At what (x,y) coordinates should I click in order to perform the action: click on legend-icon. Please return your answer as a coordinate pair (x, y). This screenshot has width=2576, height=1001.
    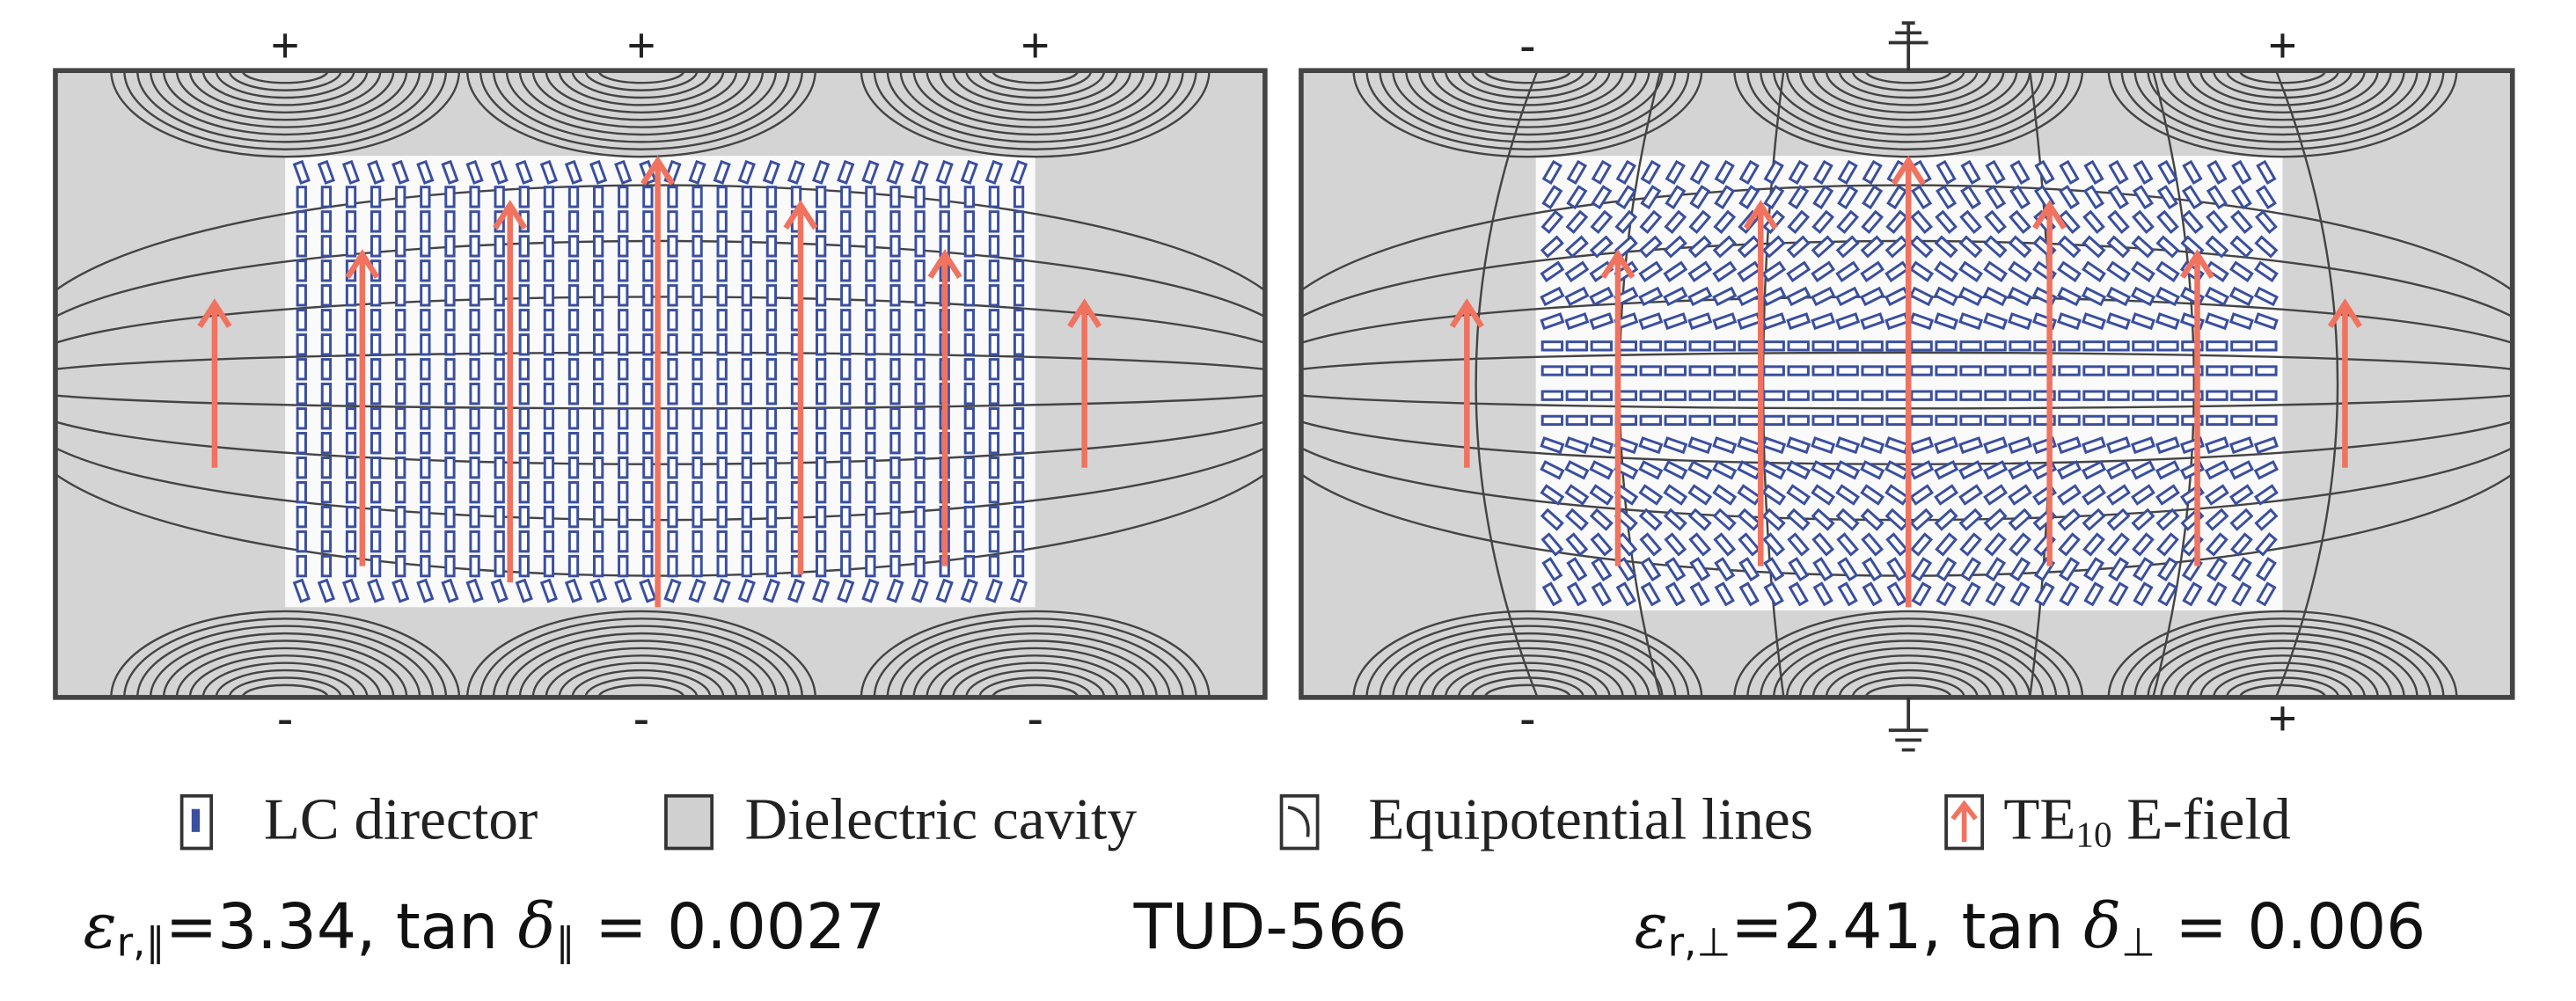
    Looking at the image, I should click on (1964, 821).